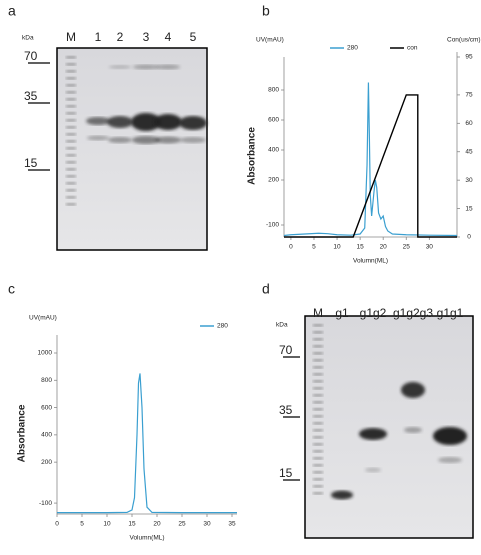 This screenshot has height=555, width=481. I want to click on lane-label: 2, so click(120, 37).